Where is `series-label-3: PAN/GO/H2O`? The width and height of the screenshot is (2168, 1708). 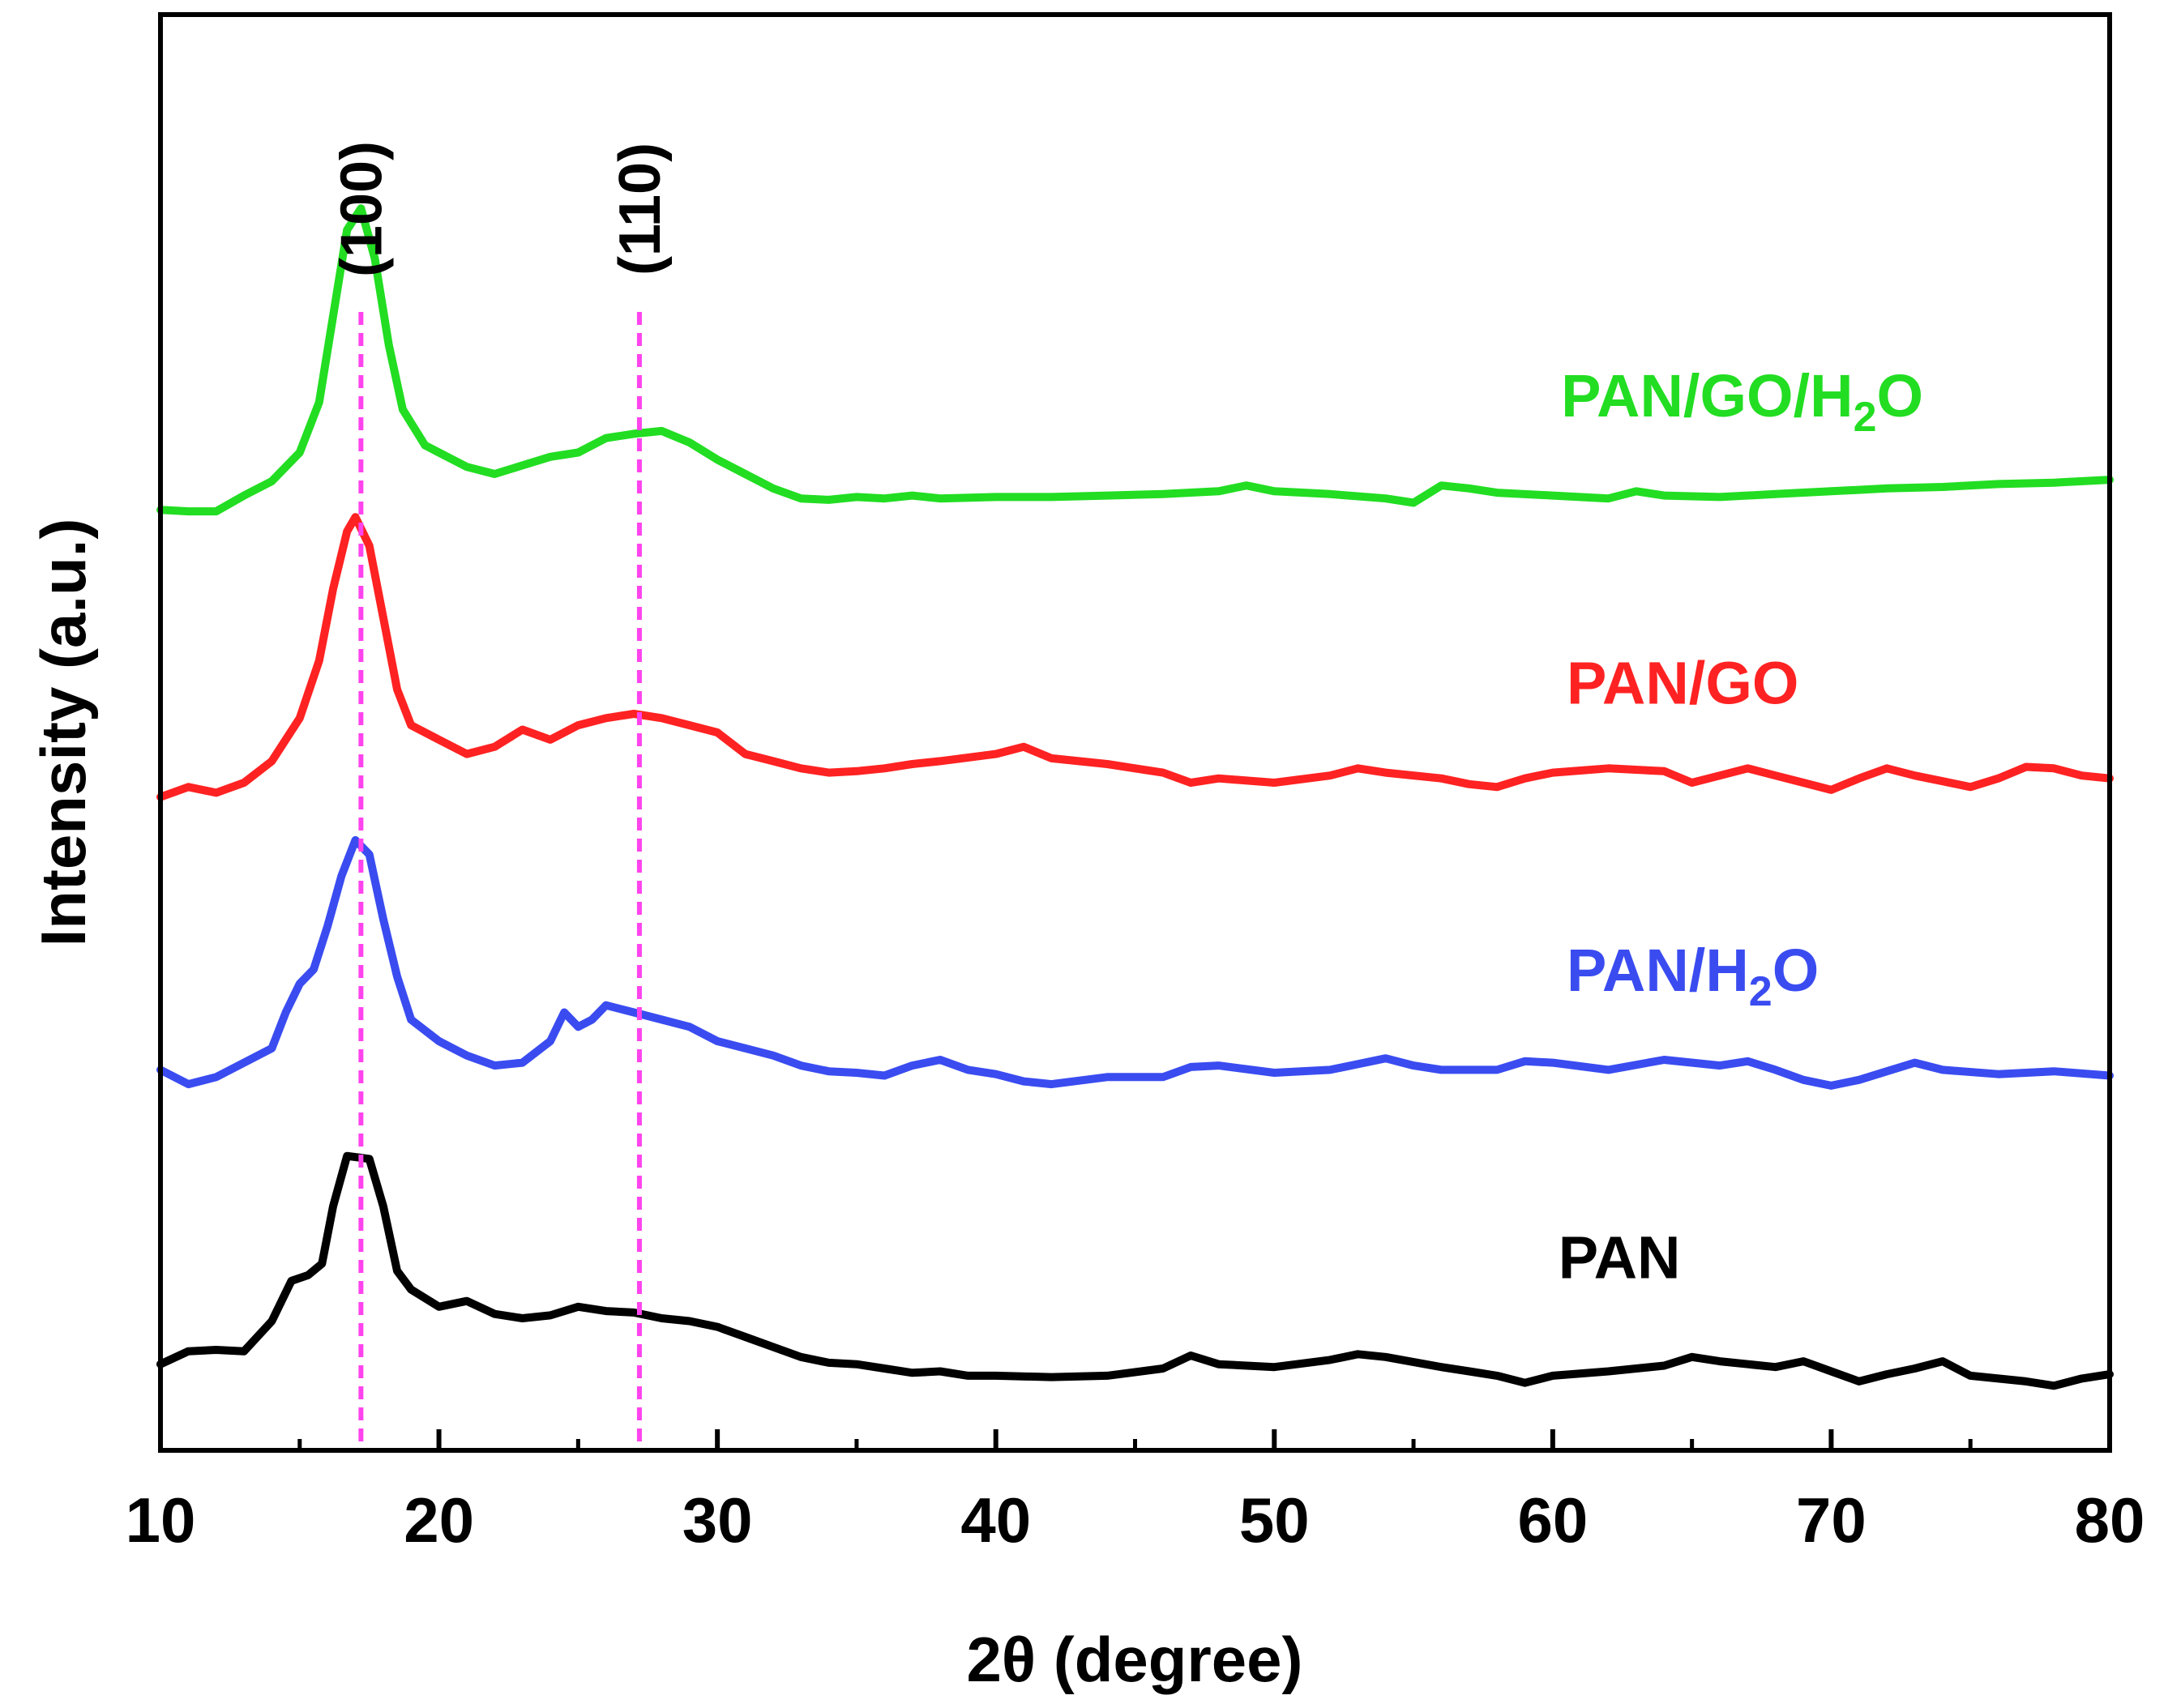 series-label-3: PAN/GO/H2O is located at coordinates (1742, 402).